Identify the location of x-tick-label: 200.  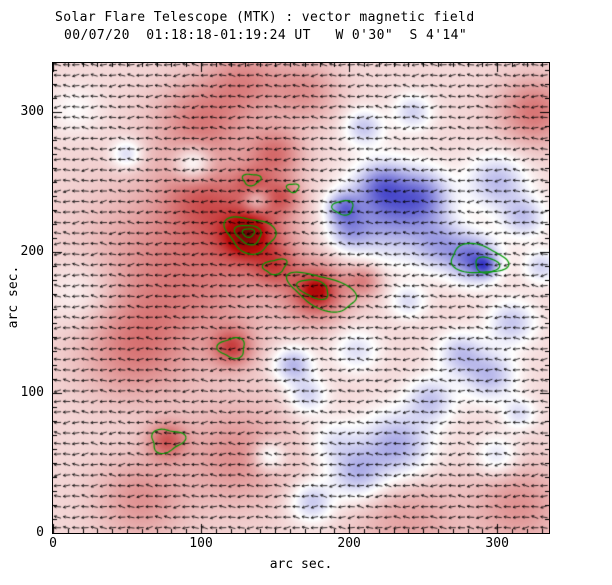
(349, 543).